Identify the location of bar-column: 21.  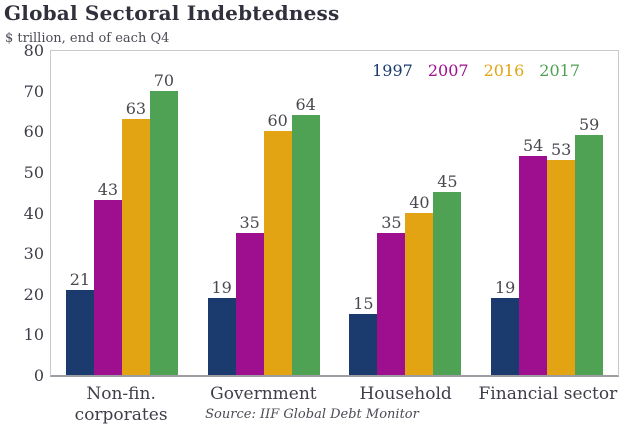
(79, 322).